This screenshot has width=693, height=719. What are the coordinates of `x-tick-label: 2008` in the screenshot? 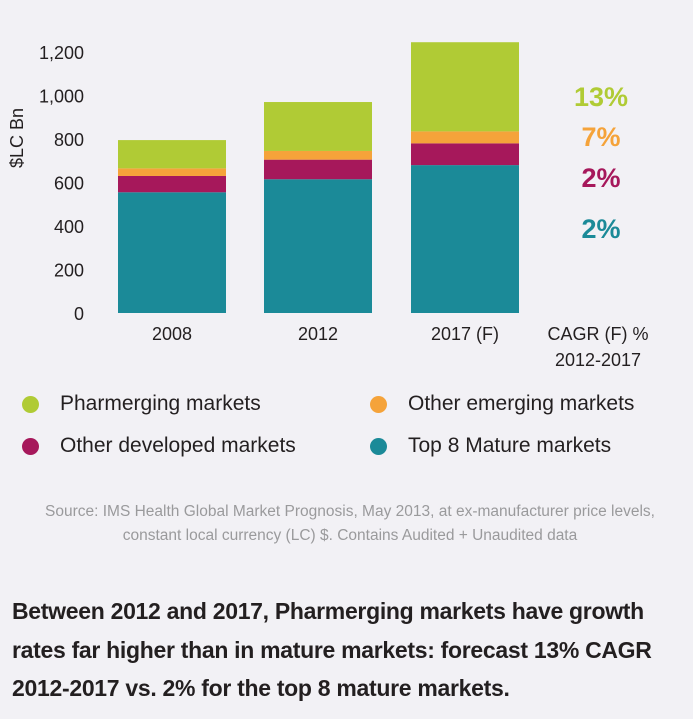 It's located at (172, 334).